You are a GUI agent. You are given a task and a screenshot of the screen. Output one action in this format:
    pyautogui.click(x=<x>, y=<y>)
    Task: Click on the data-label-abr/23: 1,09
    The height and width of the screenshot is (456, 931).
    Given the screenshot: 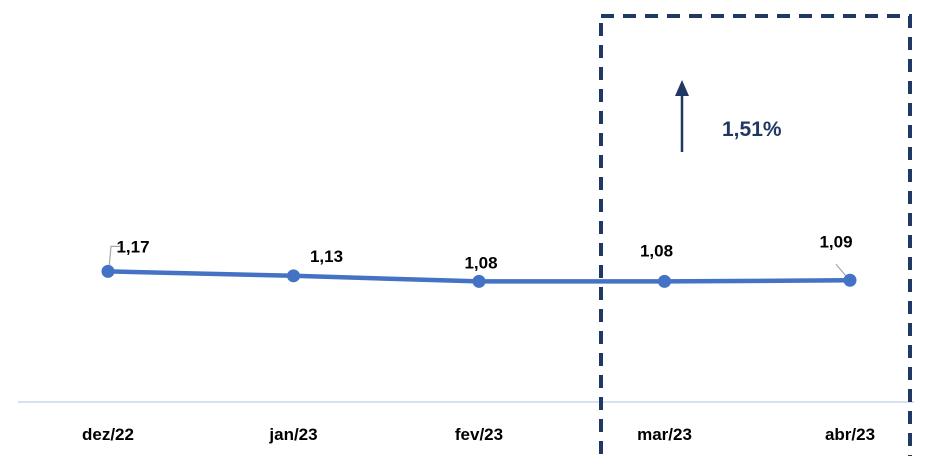 What is the action you would take?
    pyautogui.click(x=835, y=241)
    